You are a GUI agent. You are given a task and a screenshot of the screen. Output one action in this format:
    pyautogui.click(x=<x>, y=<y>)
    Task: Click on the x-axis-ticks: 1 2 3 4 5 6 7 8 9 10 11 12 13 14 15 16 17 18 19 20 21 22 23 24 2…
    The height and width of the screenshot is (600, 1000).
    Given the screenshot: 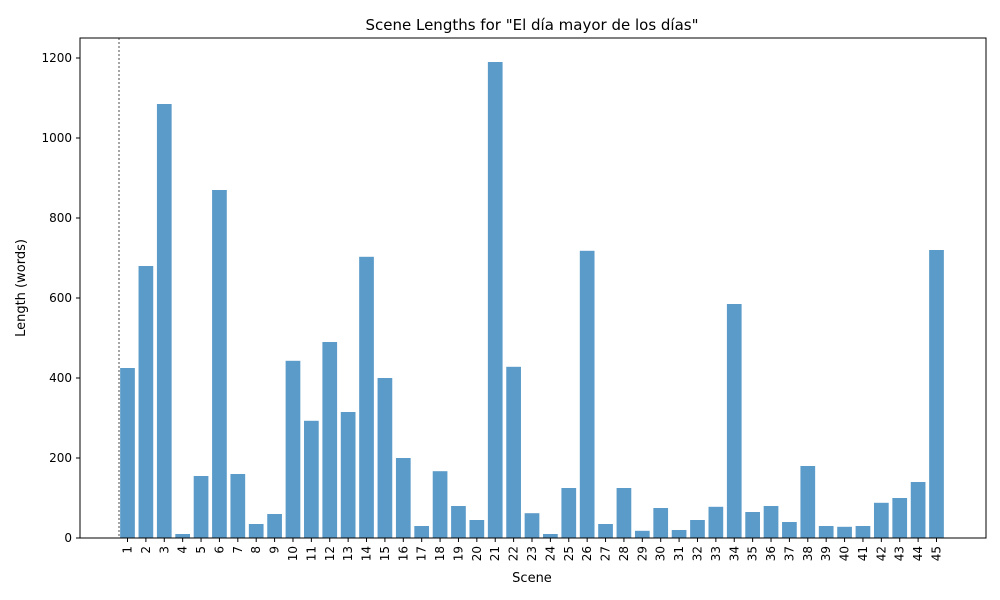 What is the action you would take?
    pyautogui.click(x=532, y=549)
    